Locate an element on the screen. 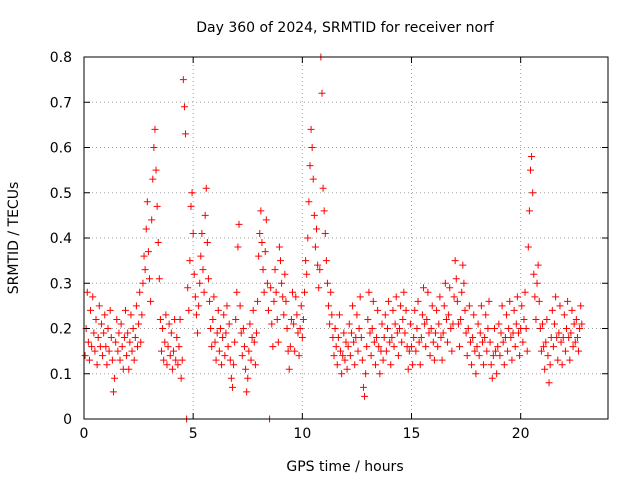  x-tick-label: 20 is located at coordinates (521, 434).